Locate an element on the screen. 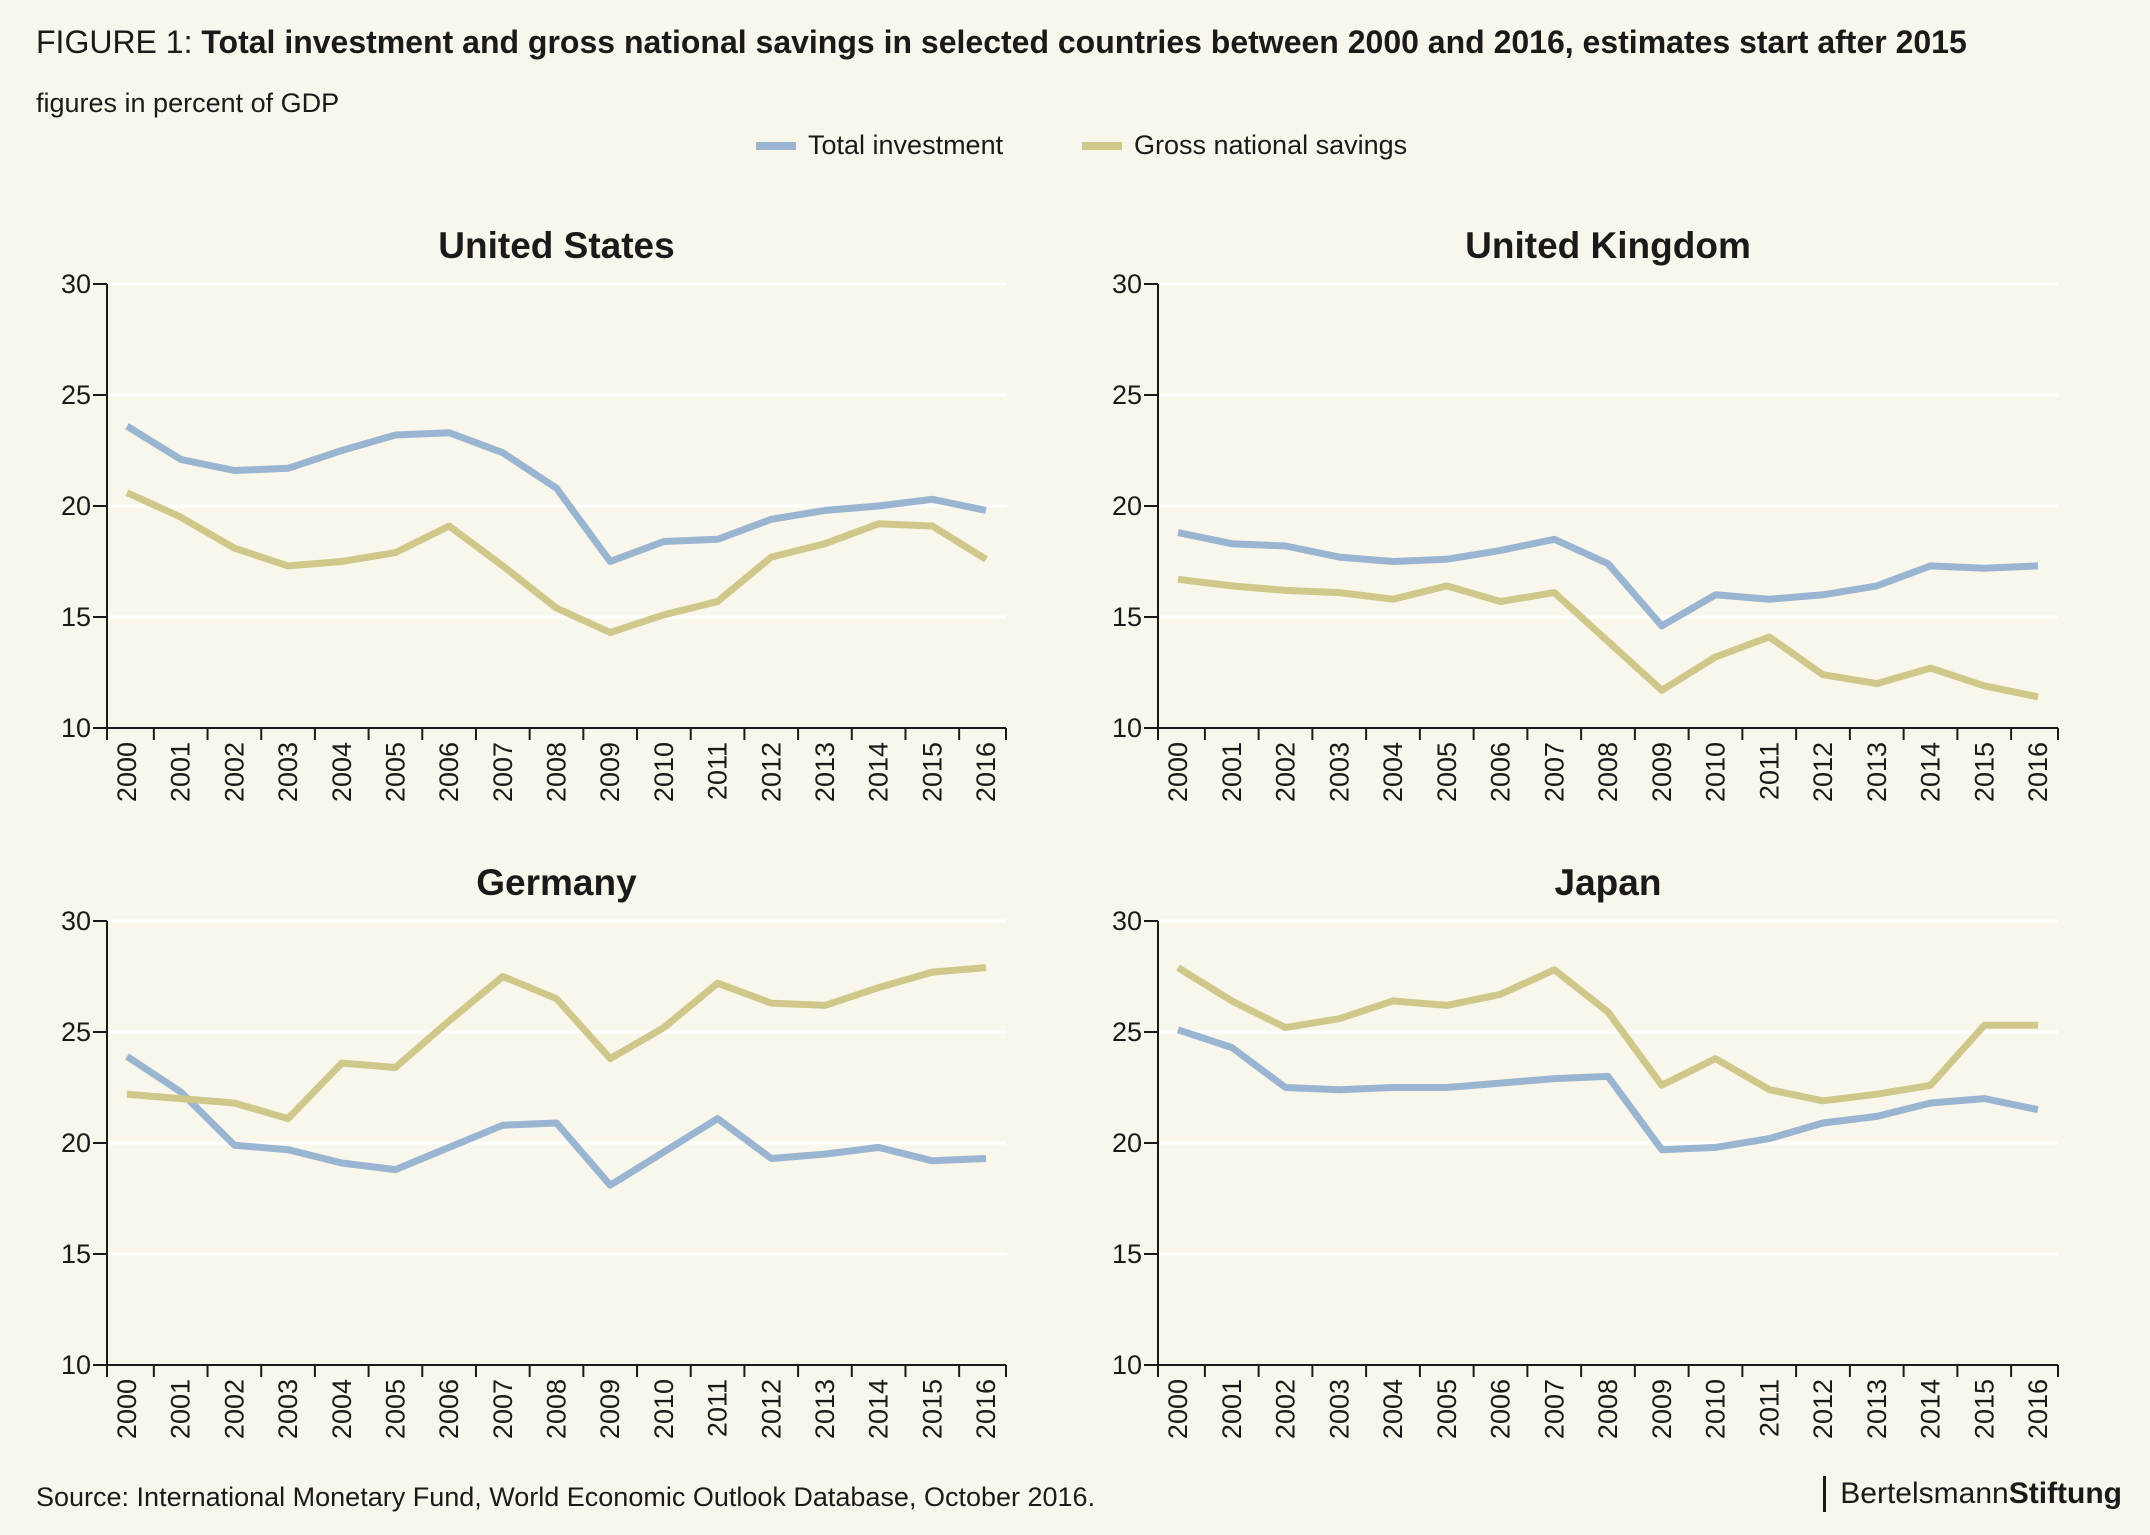  chart-title: Germany is located at coordinates (556, 882).